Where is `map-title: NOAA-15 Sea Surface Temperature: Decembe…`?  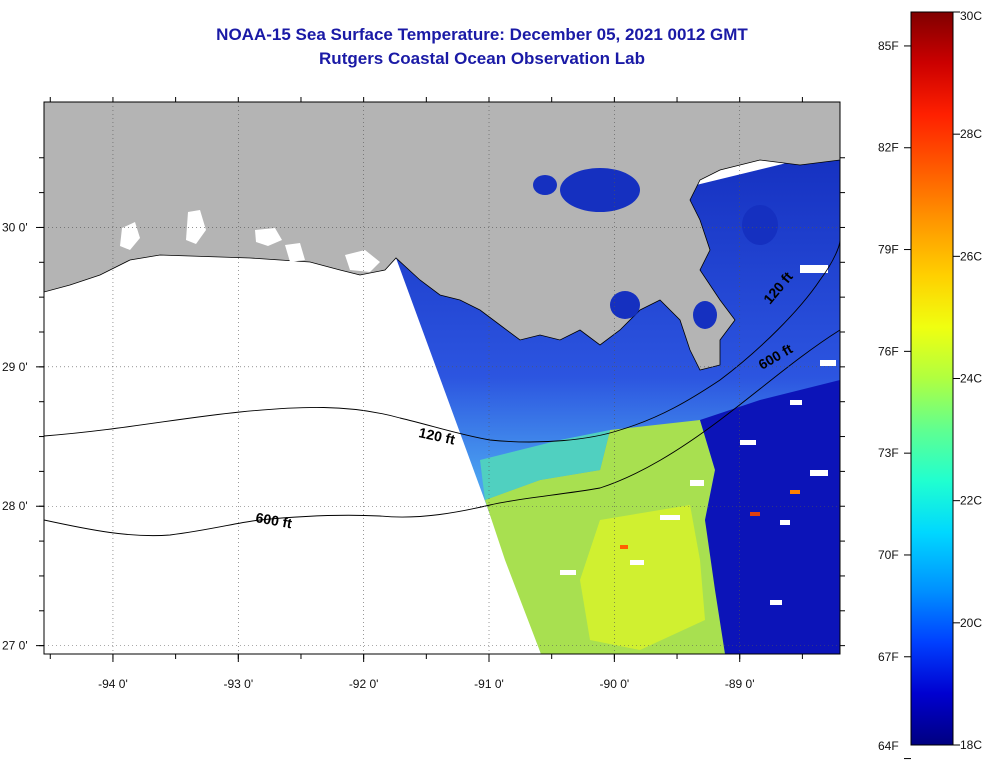 map-title: NOAA-15 Sea Surface Temperature: Decembe… is located at coordinates (482, 34).